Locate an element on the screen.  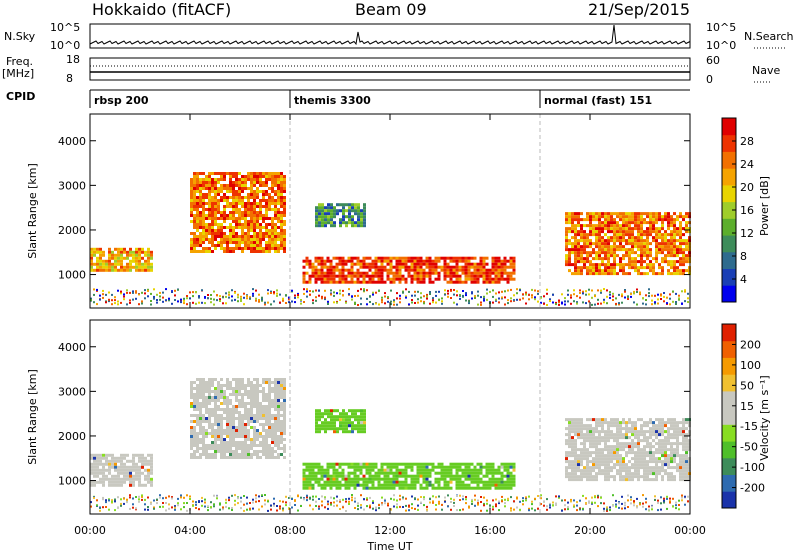
colorbar-tick-label: -50 is located at coordinates (749, 447).